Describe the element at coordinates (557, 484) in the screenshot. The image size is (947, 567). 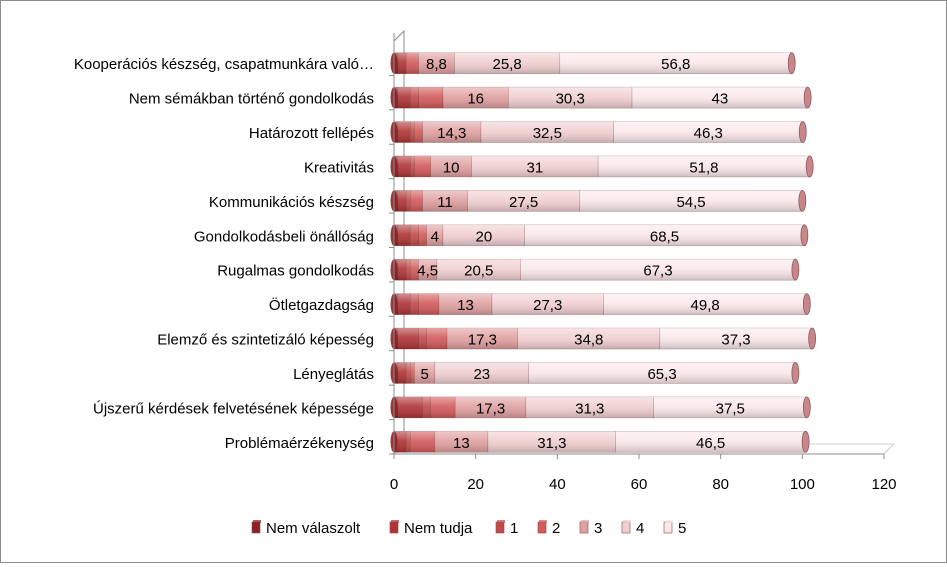
I see `x-tick-label: 40` at that location.